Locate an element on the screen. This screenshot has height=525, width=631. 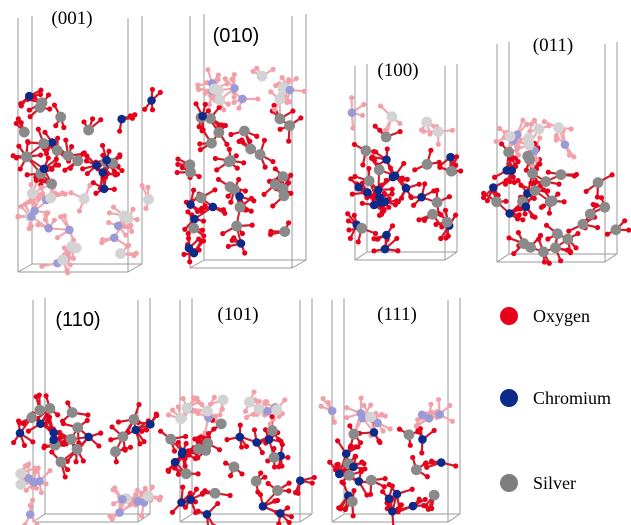
panel-110: (110) is located at coordinates (87, 411).